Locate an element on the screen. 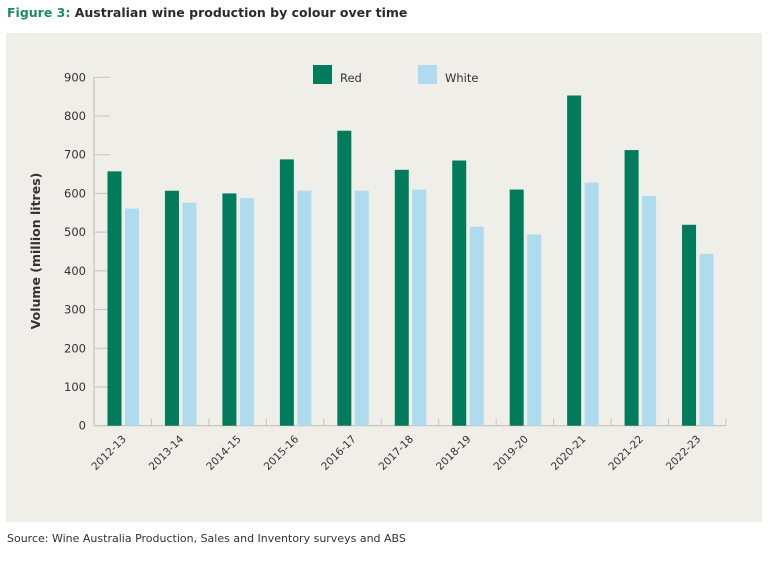  y-tick-label: 300 is located at coordinates (75, 310).